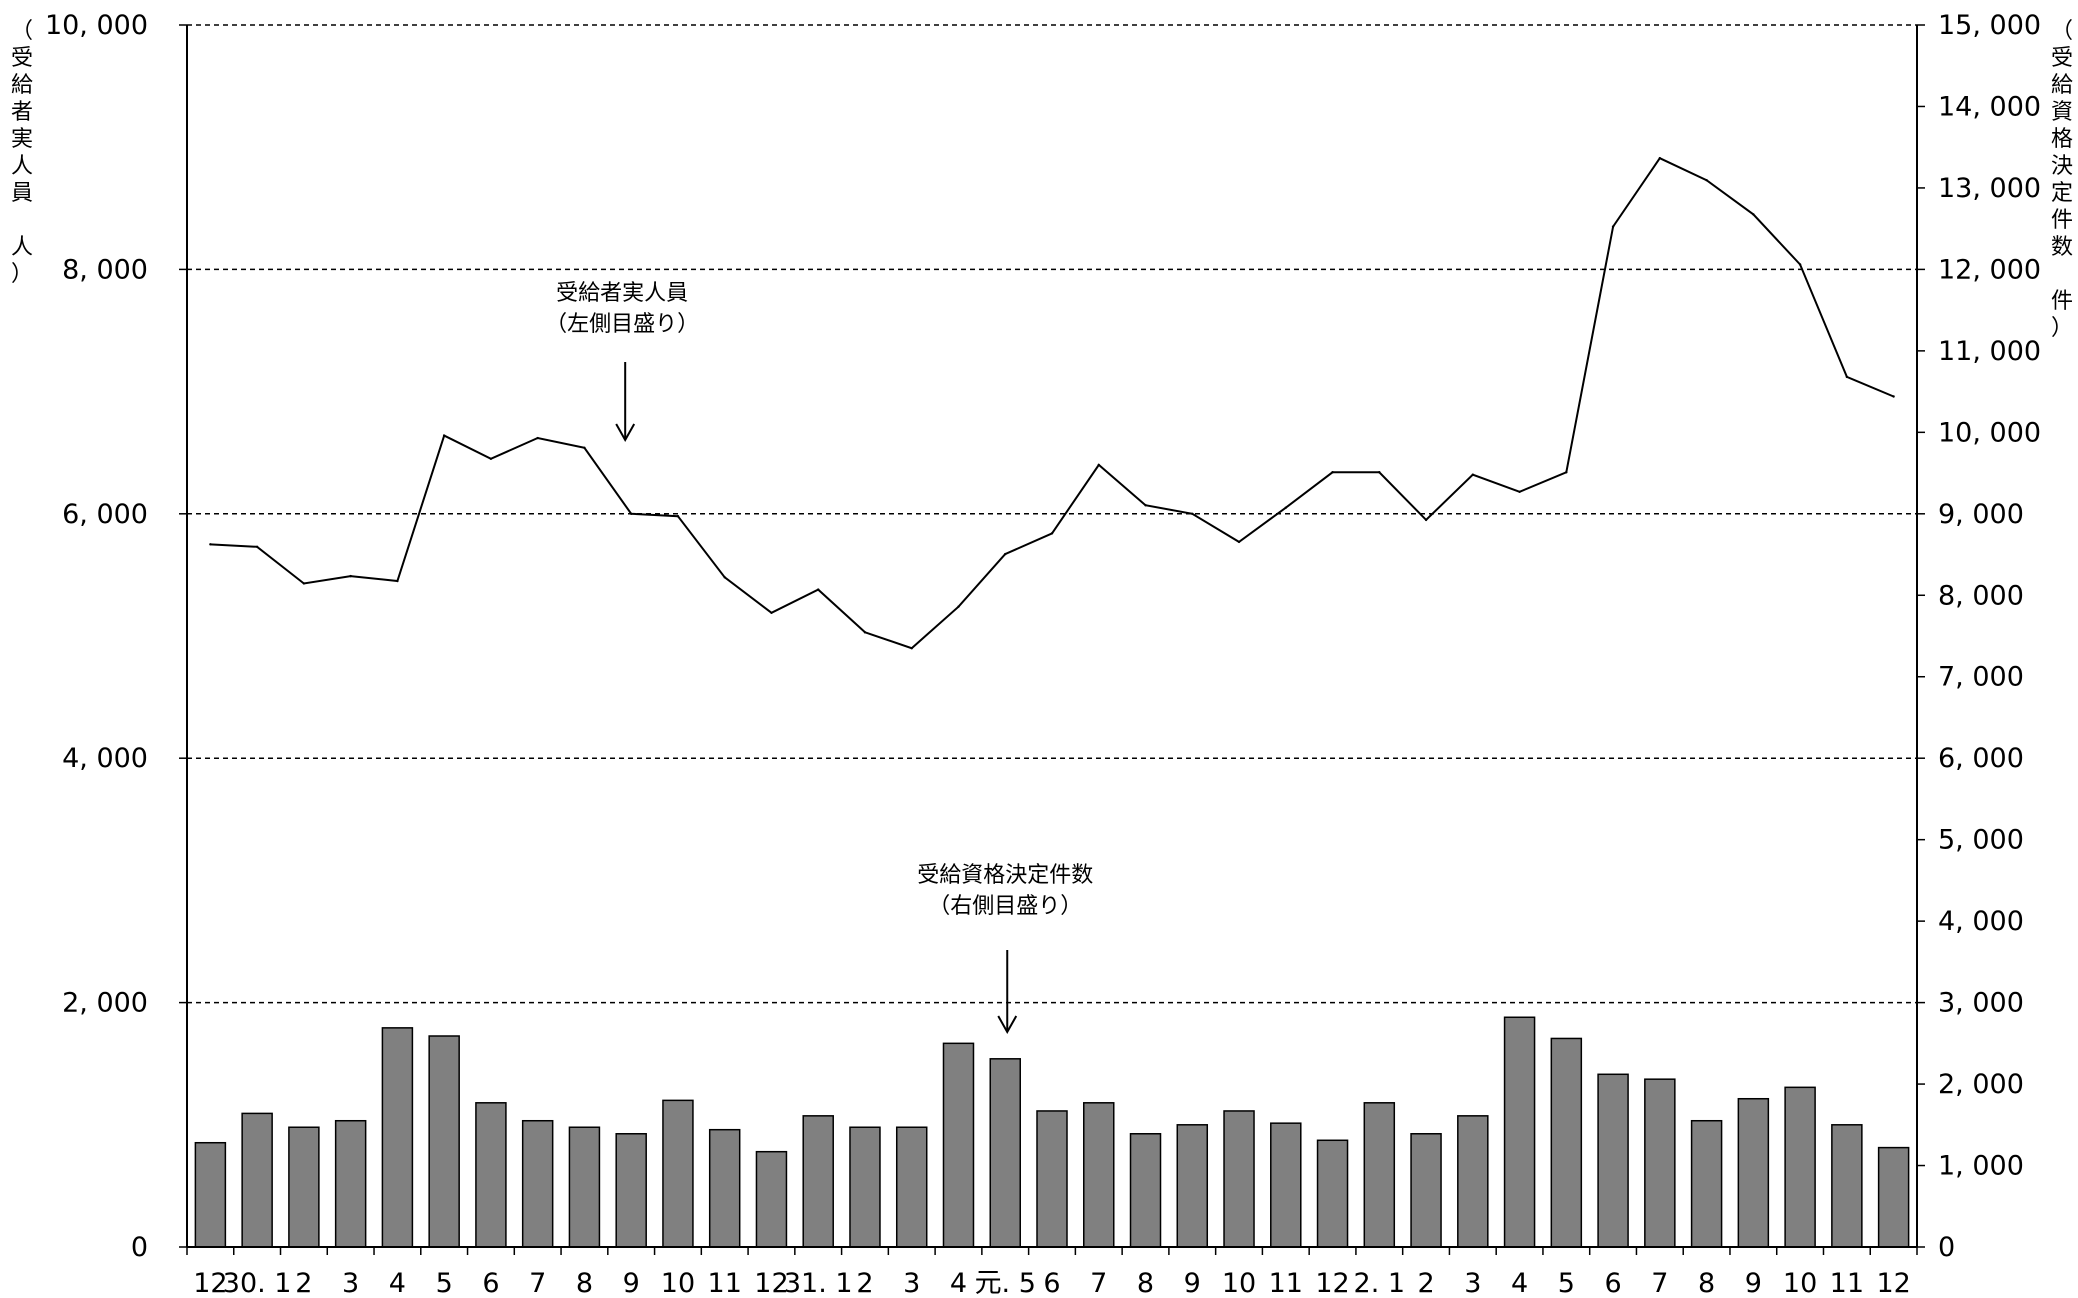 Image resolution: width=2078 pixels, height=1298 pixels. What do you see at coordinates (622, 324) in the screenshot?
I see `annotation-subtitle: （左側目盛り）` at bounding box center [622, 324].